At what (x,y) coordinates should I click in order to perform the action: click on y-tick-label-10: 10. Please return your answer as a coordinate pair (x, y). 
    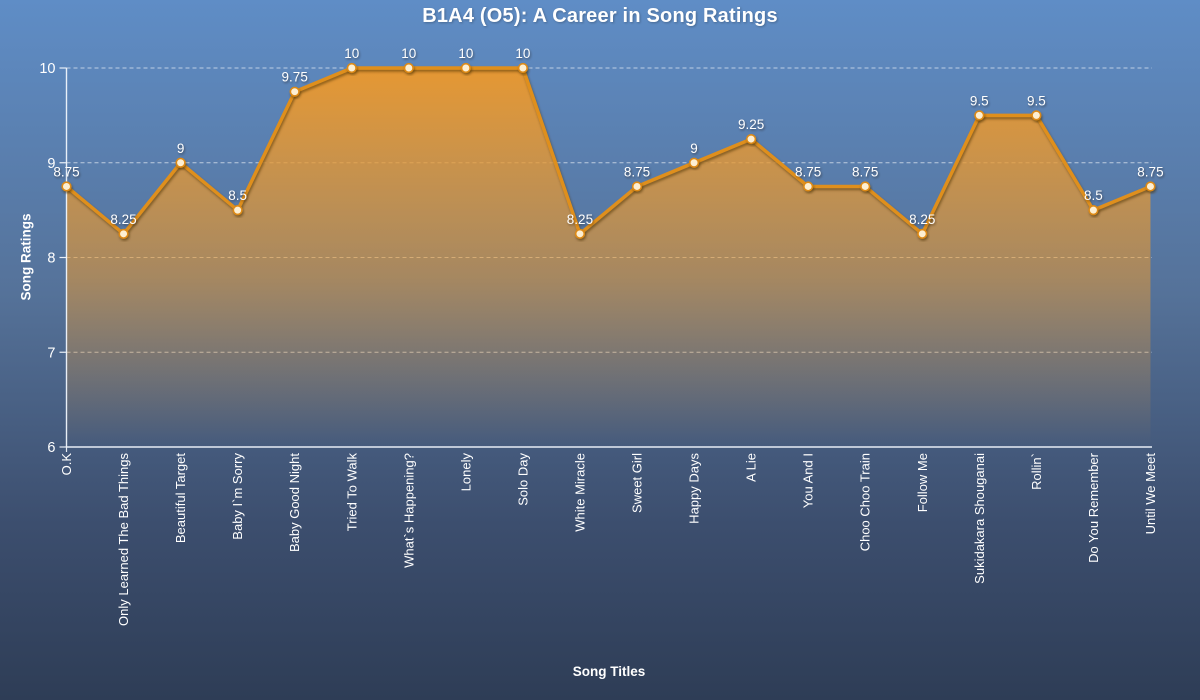
    Looking at the image, I should click on (47, 69).